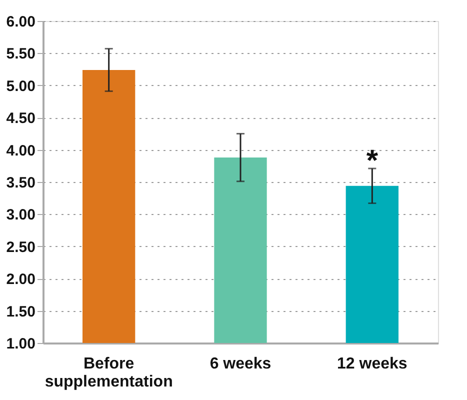 This screenshot has height=400, width=467. Describe the element at coordinates (108, 373) in the screenshot. I see `x-tick-label: Before supplementation` at that location.